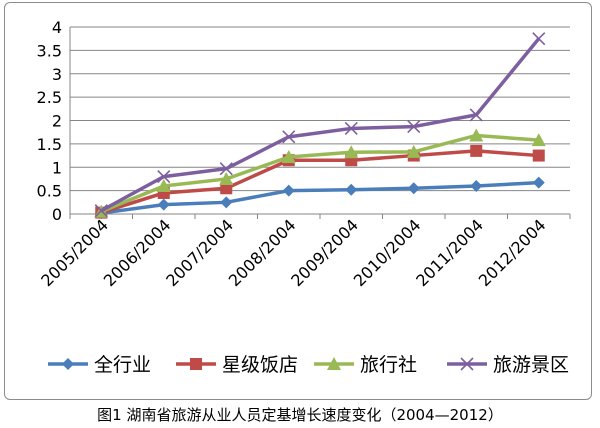  Describe the element at coordinates (49, 144) in the screenshot. I see `y-tick-label: 1.5` at that location.